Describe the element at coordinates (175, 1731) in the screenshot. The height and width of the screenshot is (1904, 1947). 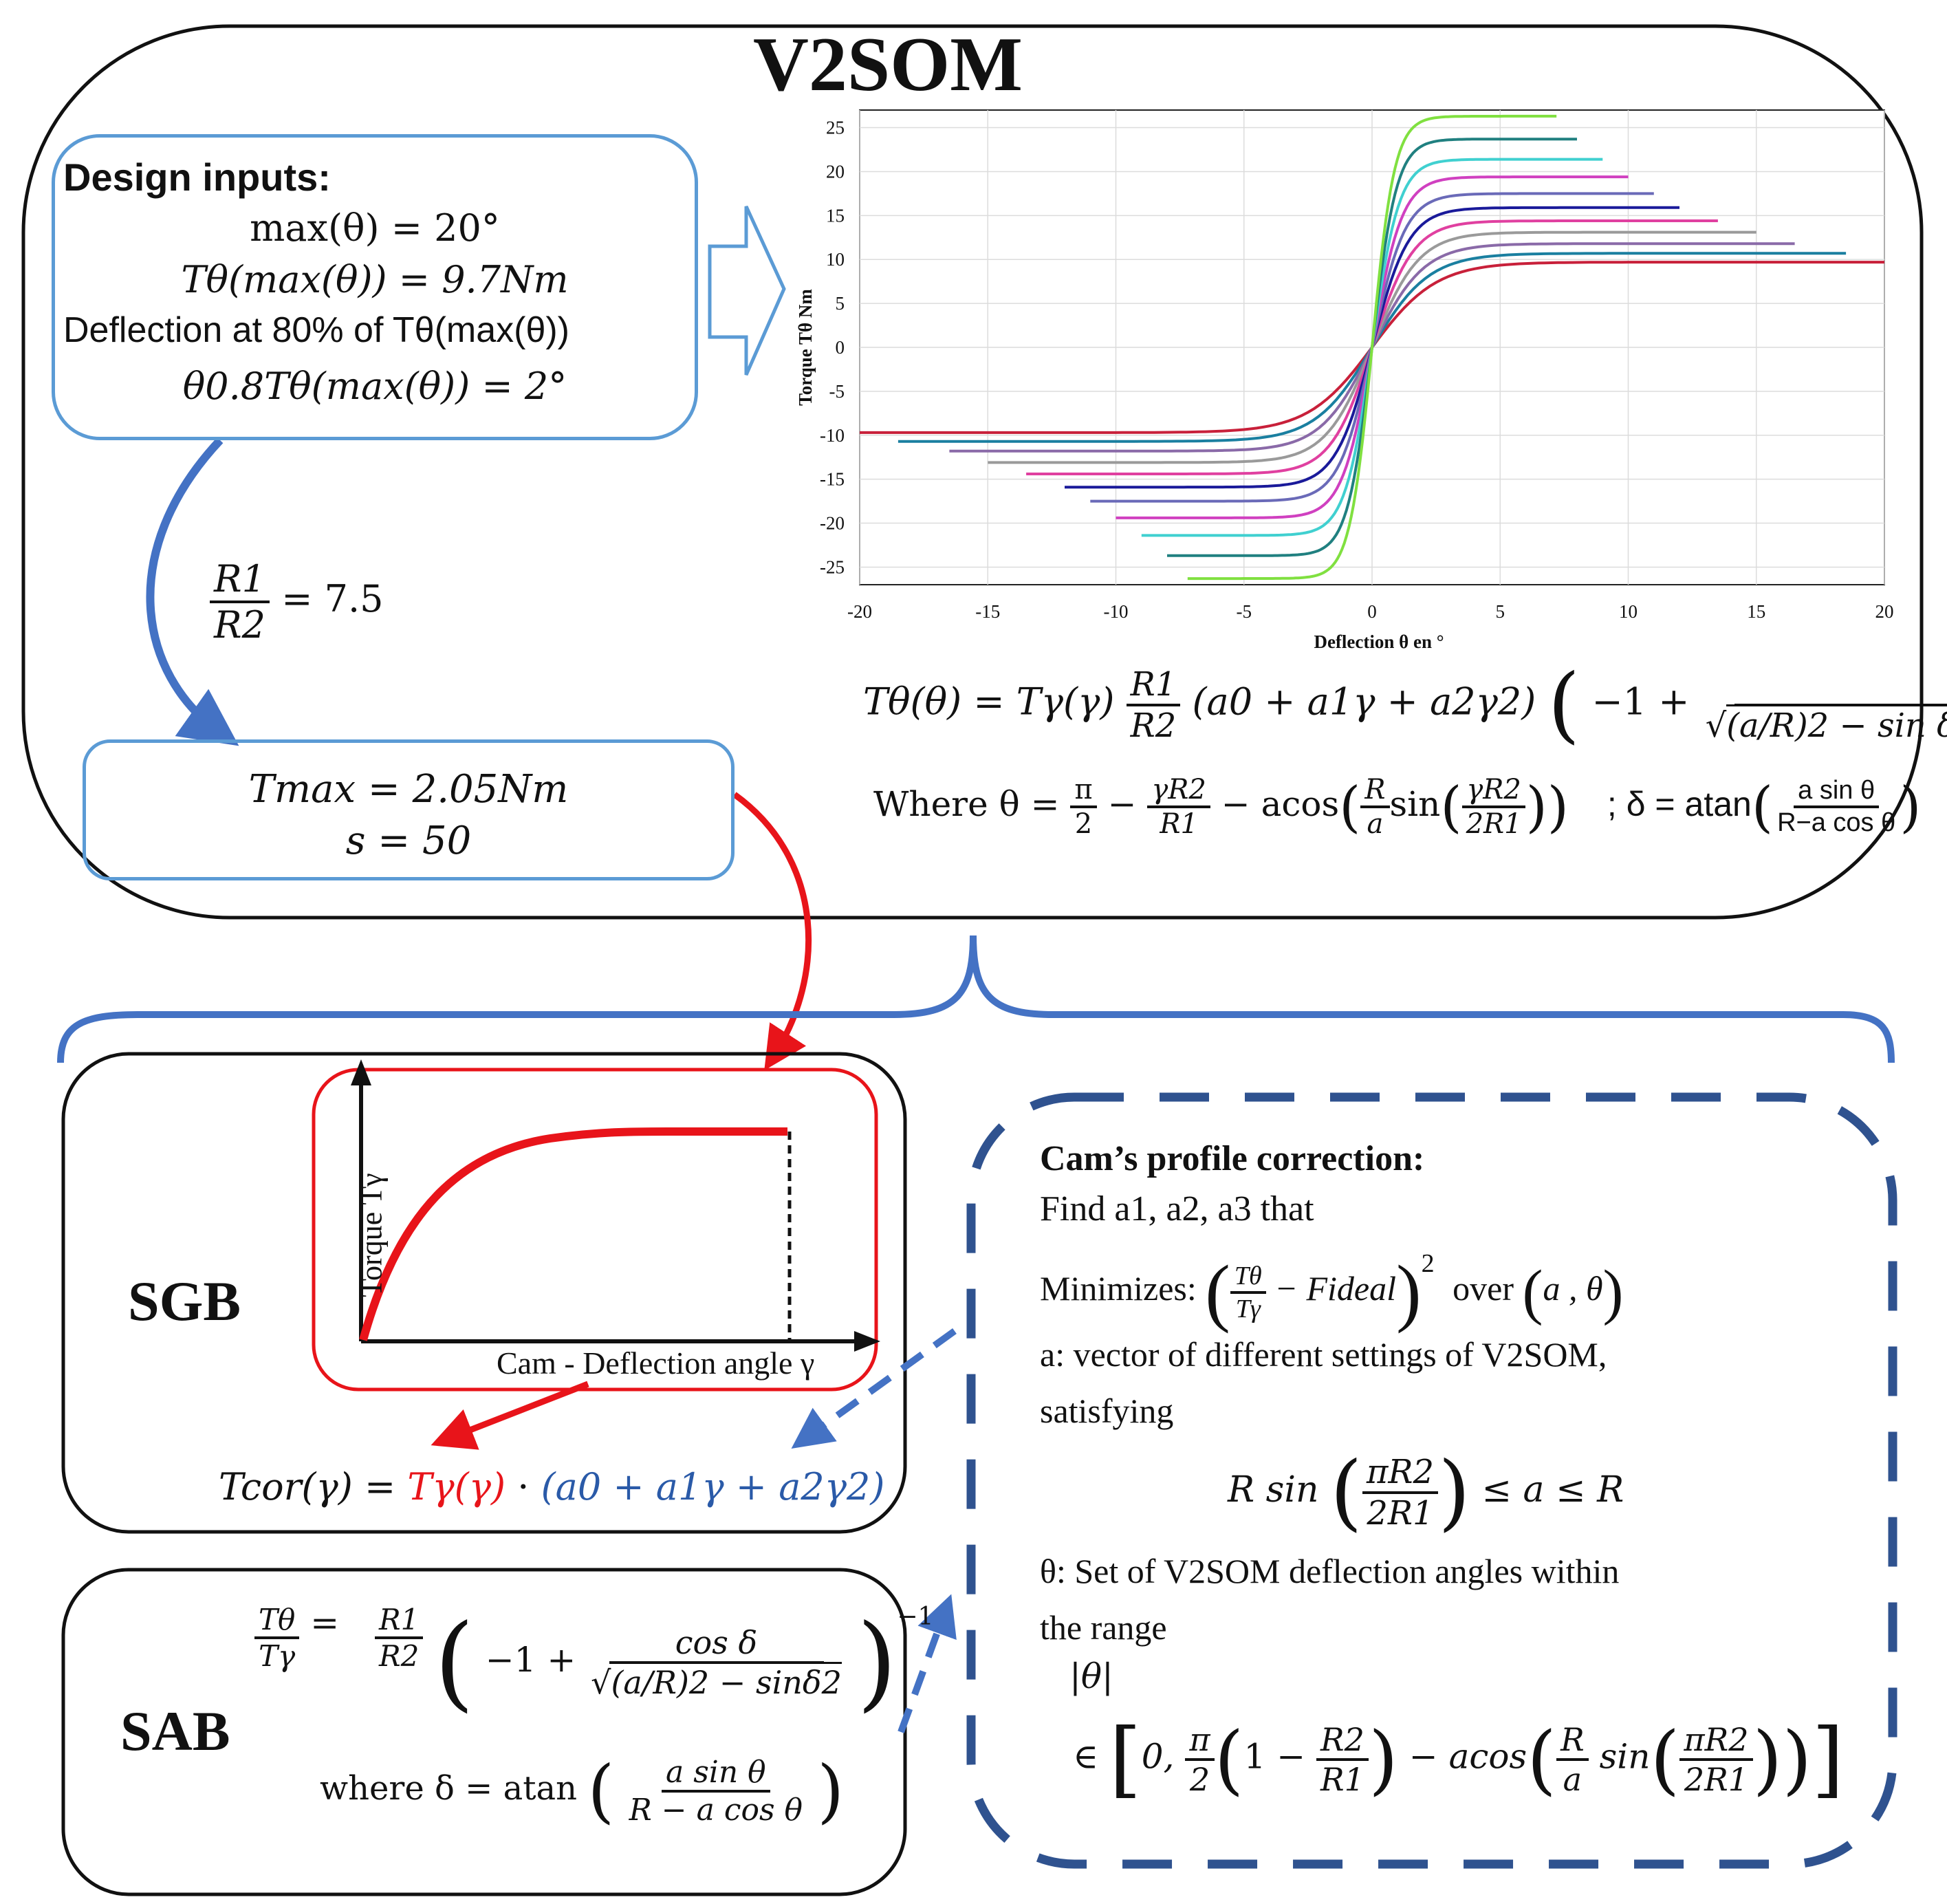
I see `sab-label: SAB` at that location.